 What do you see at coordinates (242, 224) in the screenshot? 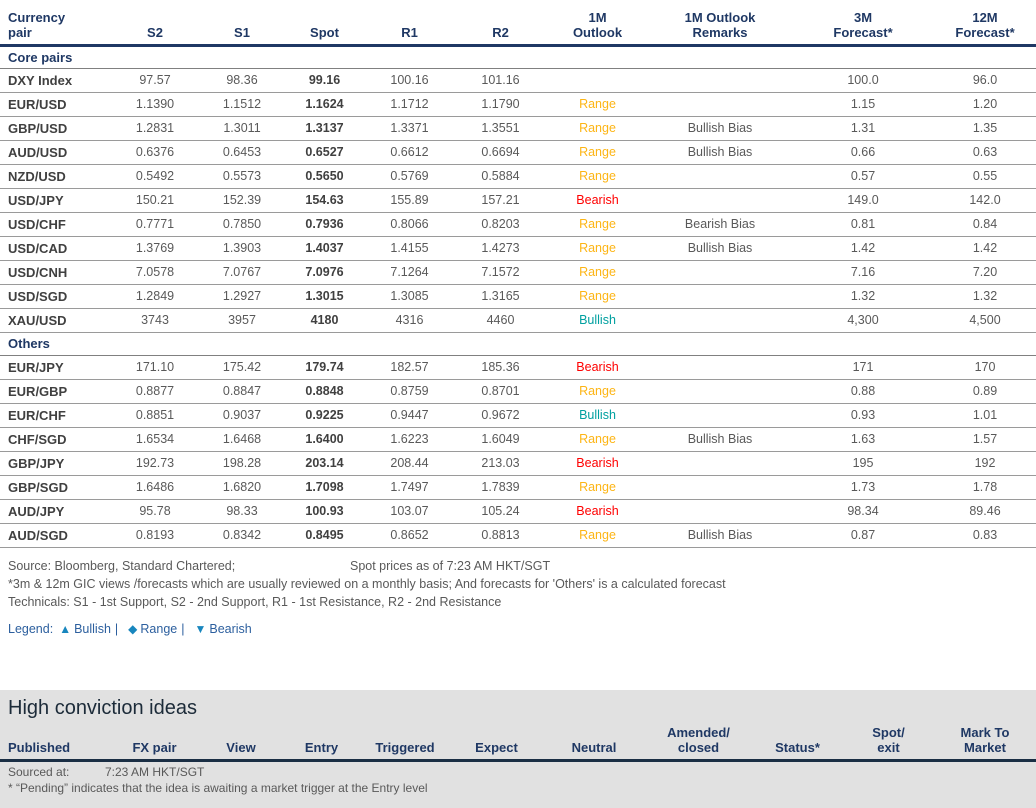
I see `s1-cell: 0.7850` at bounding box center [242, 224].